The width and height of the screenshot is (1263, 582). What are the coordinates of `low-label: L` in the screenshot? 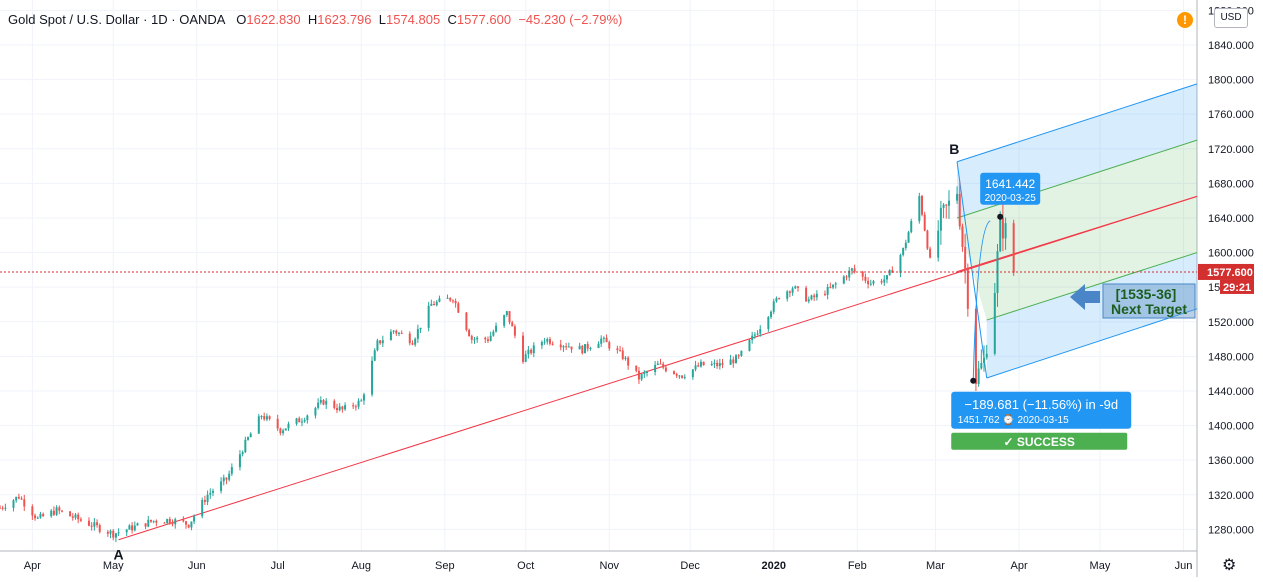 It's located at (382, 19).